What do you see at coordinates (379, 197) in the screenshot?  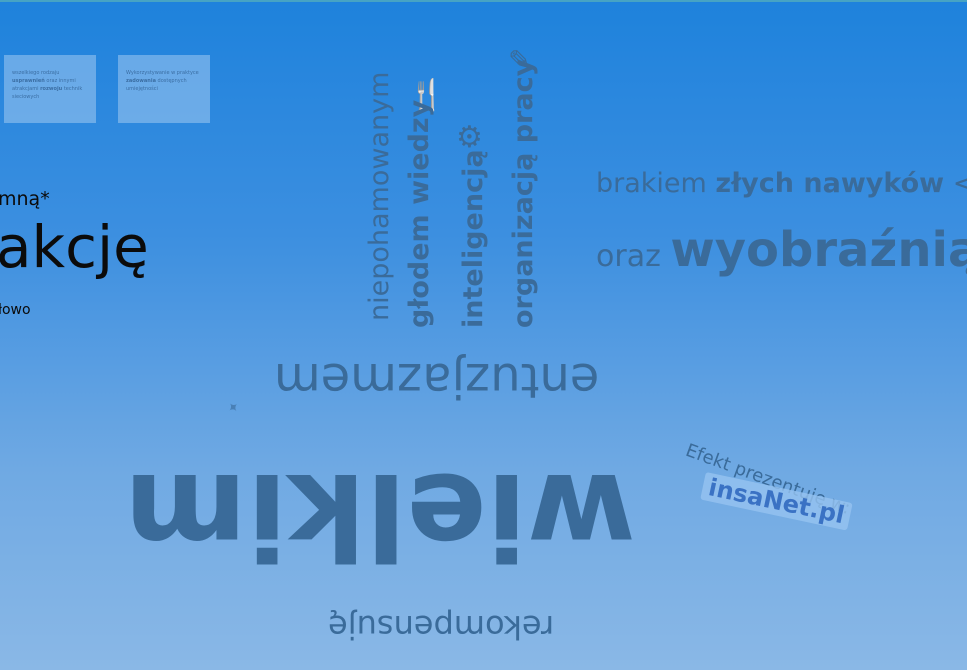 I see `word-niepohamowanym: niepohamowanym` at bounding box center [379, 197].